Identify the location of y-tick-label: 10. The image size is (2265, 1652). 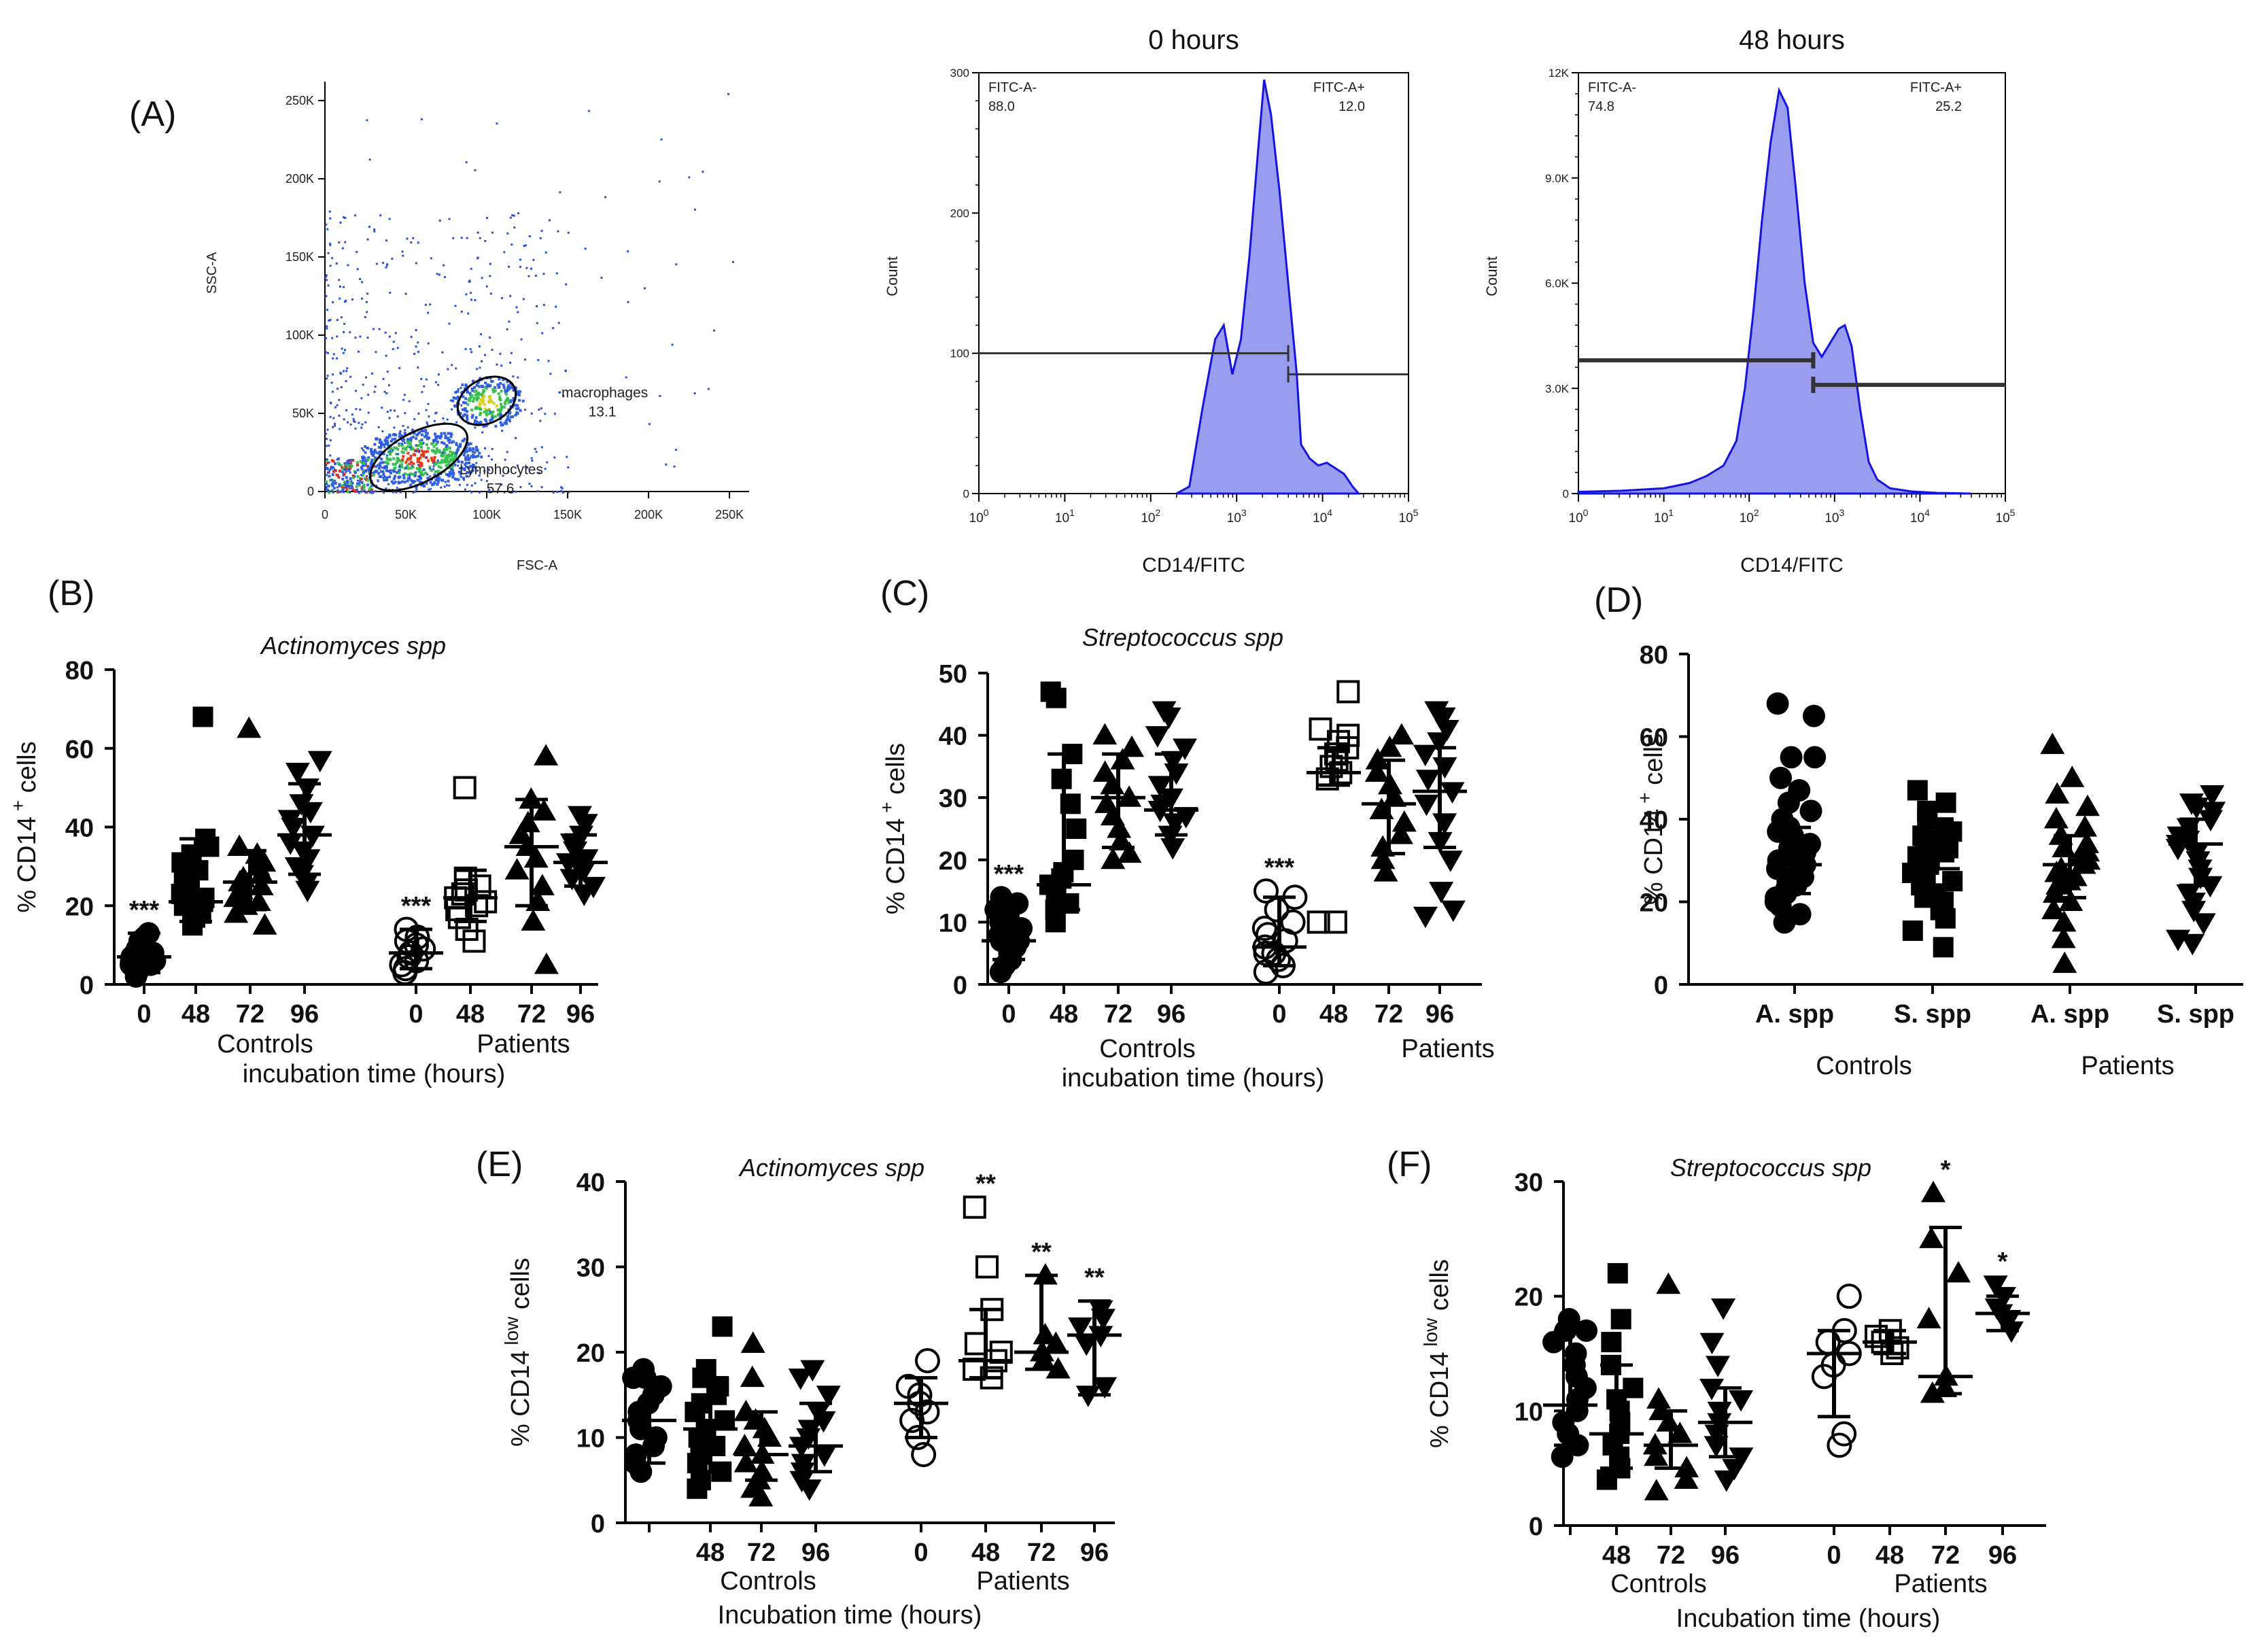
(953, 923).